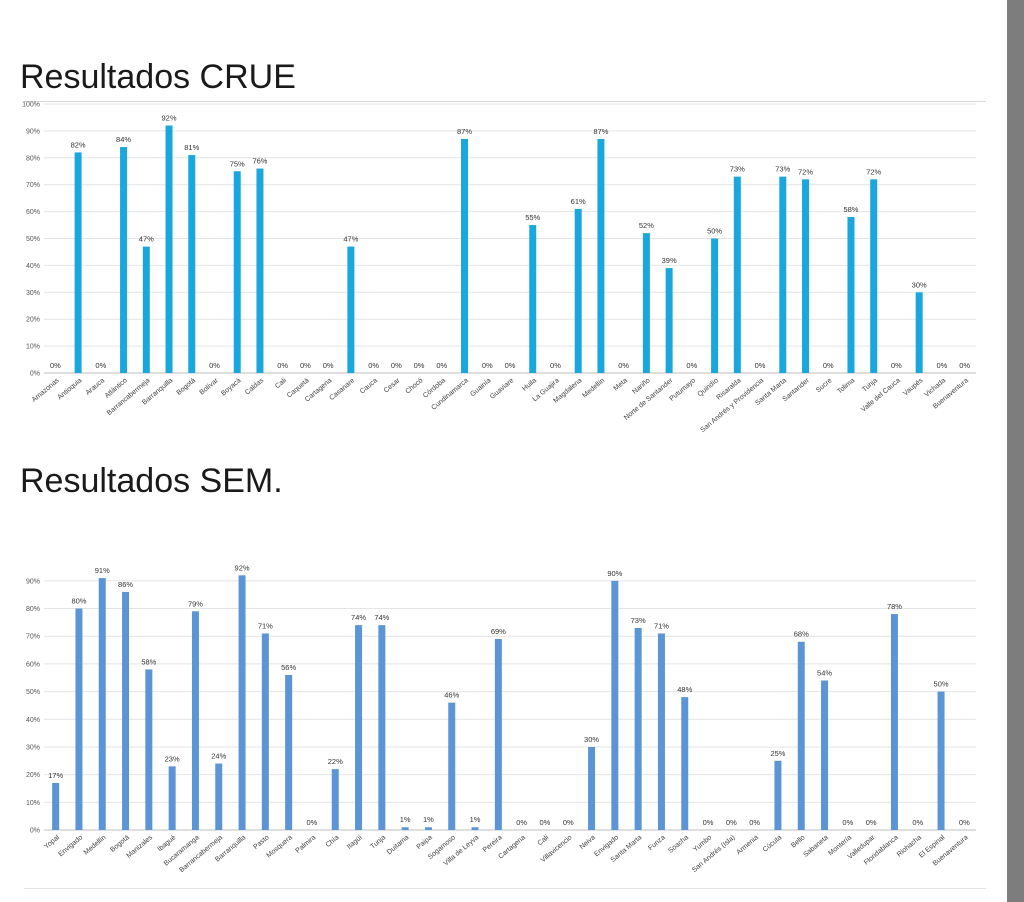  What do you see at coordinates (123, 139) in the screenshot?
I see `data-label: 84%` at bounding box center [123, 139].